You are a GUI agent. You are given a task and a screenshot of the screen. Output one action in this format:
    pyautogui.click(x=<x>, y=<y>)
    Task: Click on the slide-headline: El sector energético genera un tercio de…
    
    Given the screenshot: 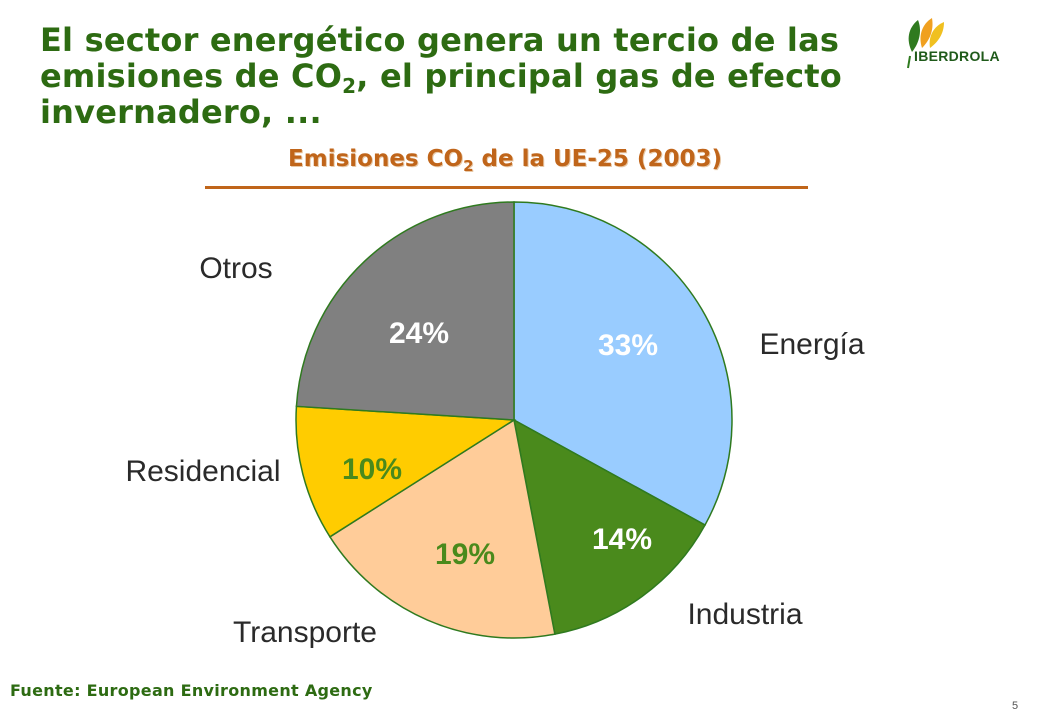 What is the action you would take?
    pyautogui.click(x=465, y=76)
    